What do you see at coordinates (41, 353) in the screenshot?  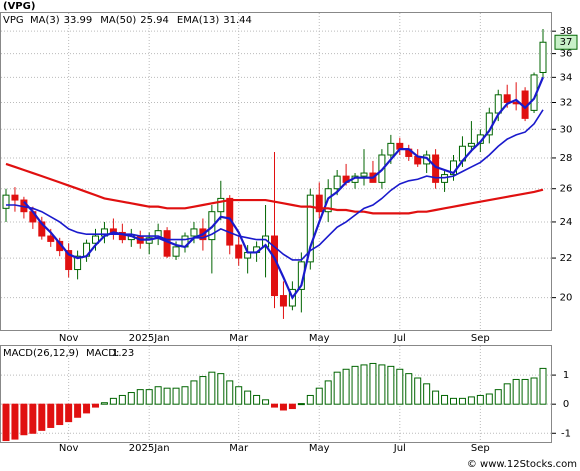 I see `macd-title: MACD(26,12,9)` at bounding box center [41, 353].